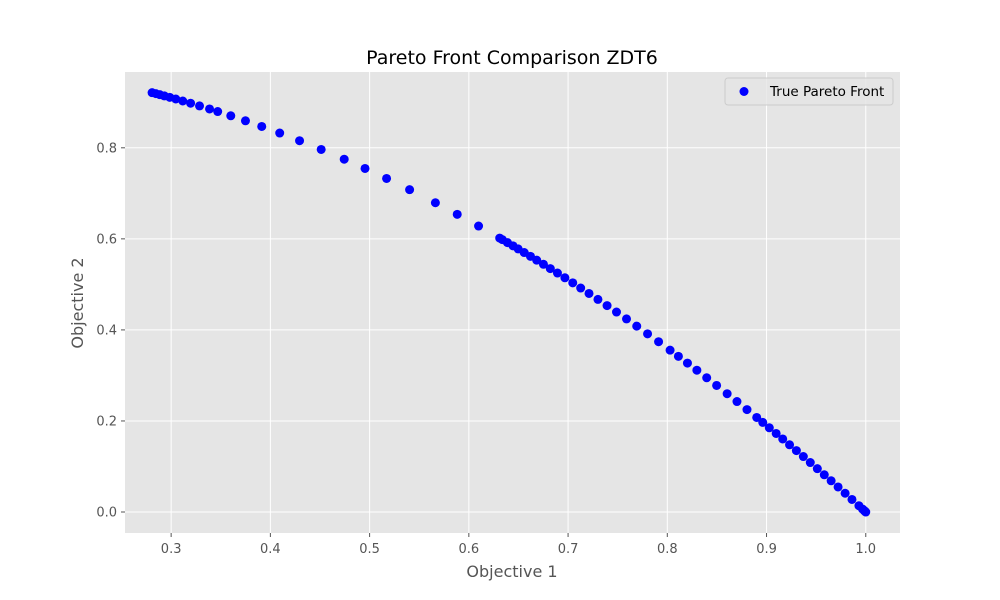  I want to click on x-tick-label: 0.9, so click(766, 549).